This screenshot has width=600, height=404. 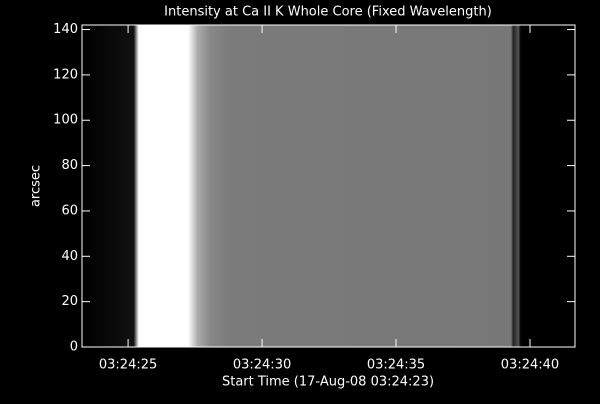 What do you see at coordinates (530, 365) in the screenshot?
I see `x-tick-label: 03:24:40` at bounding box center [530, 365].